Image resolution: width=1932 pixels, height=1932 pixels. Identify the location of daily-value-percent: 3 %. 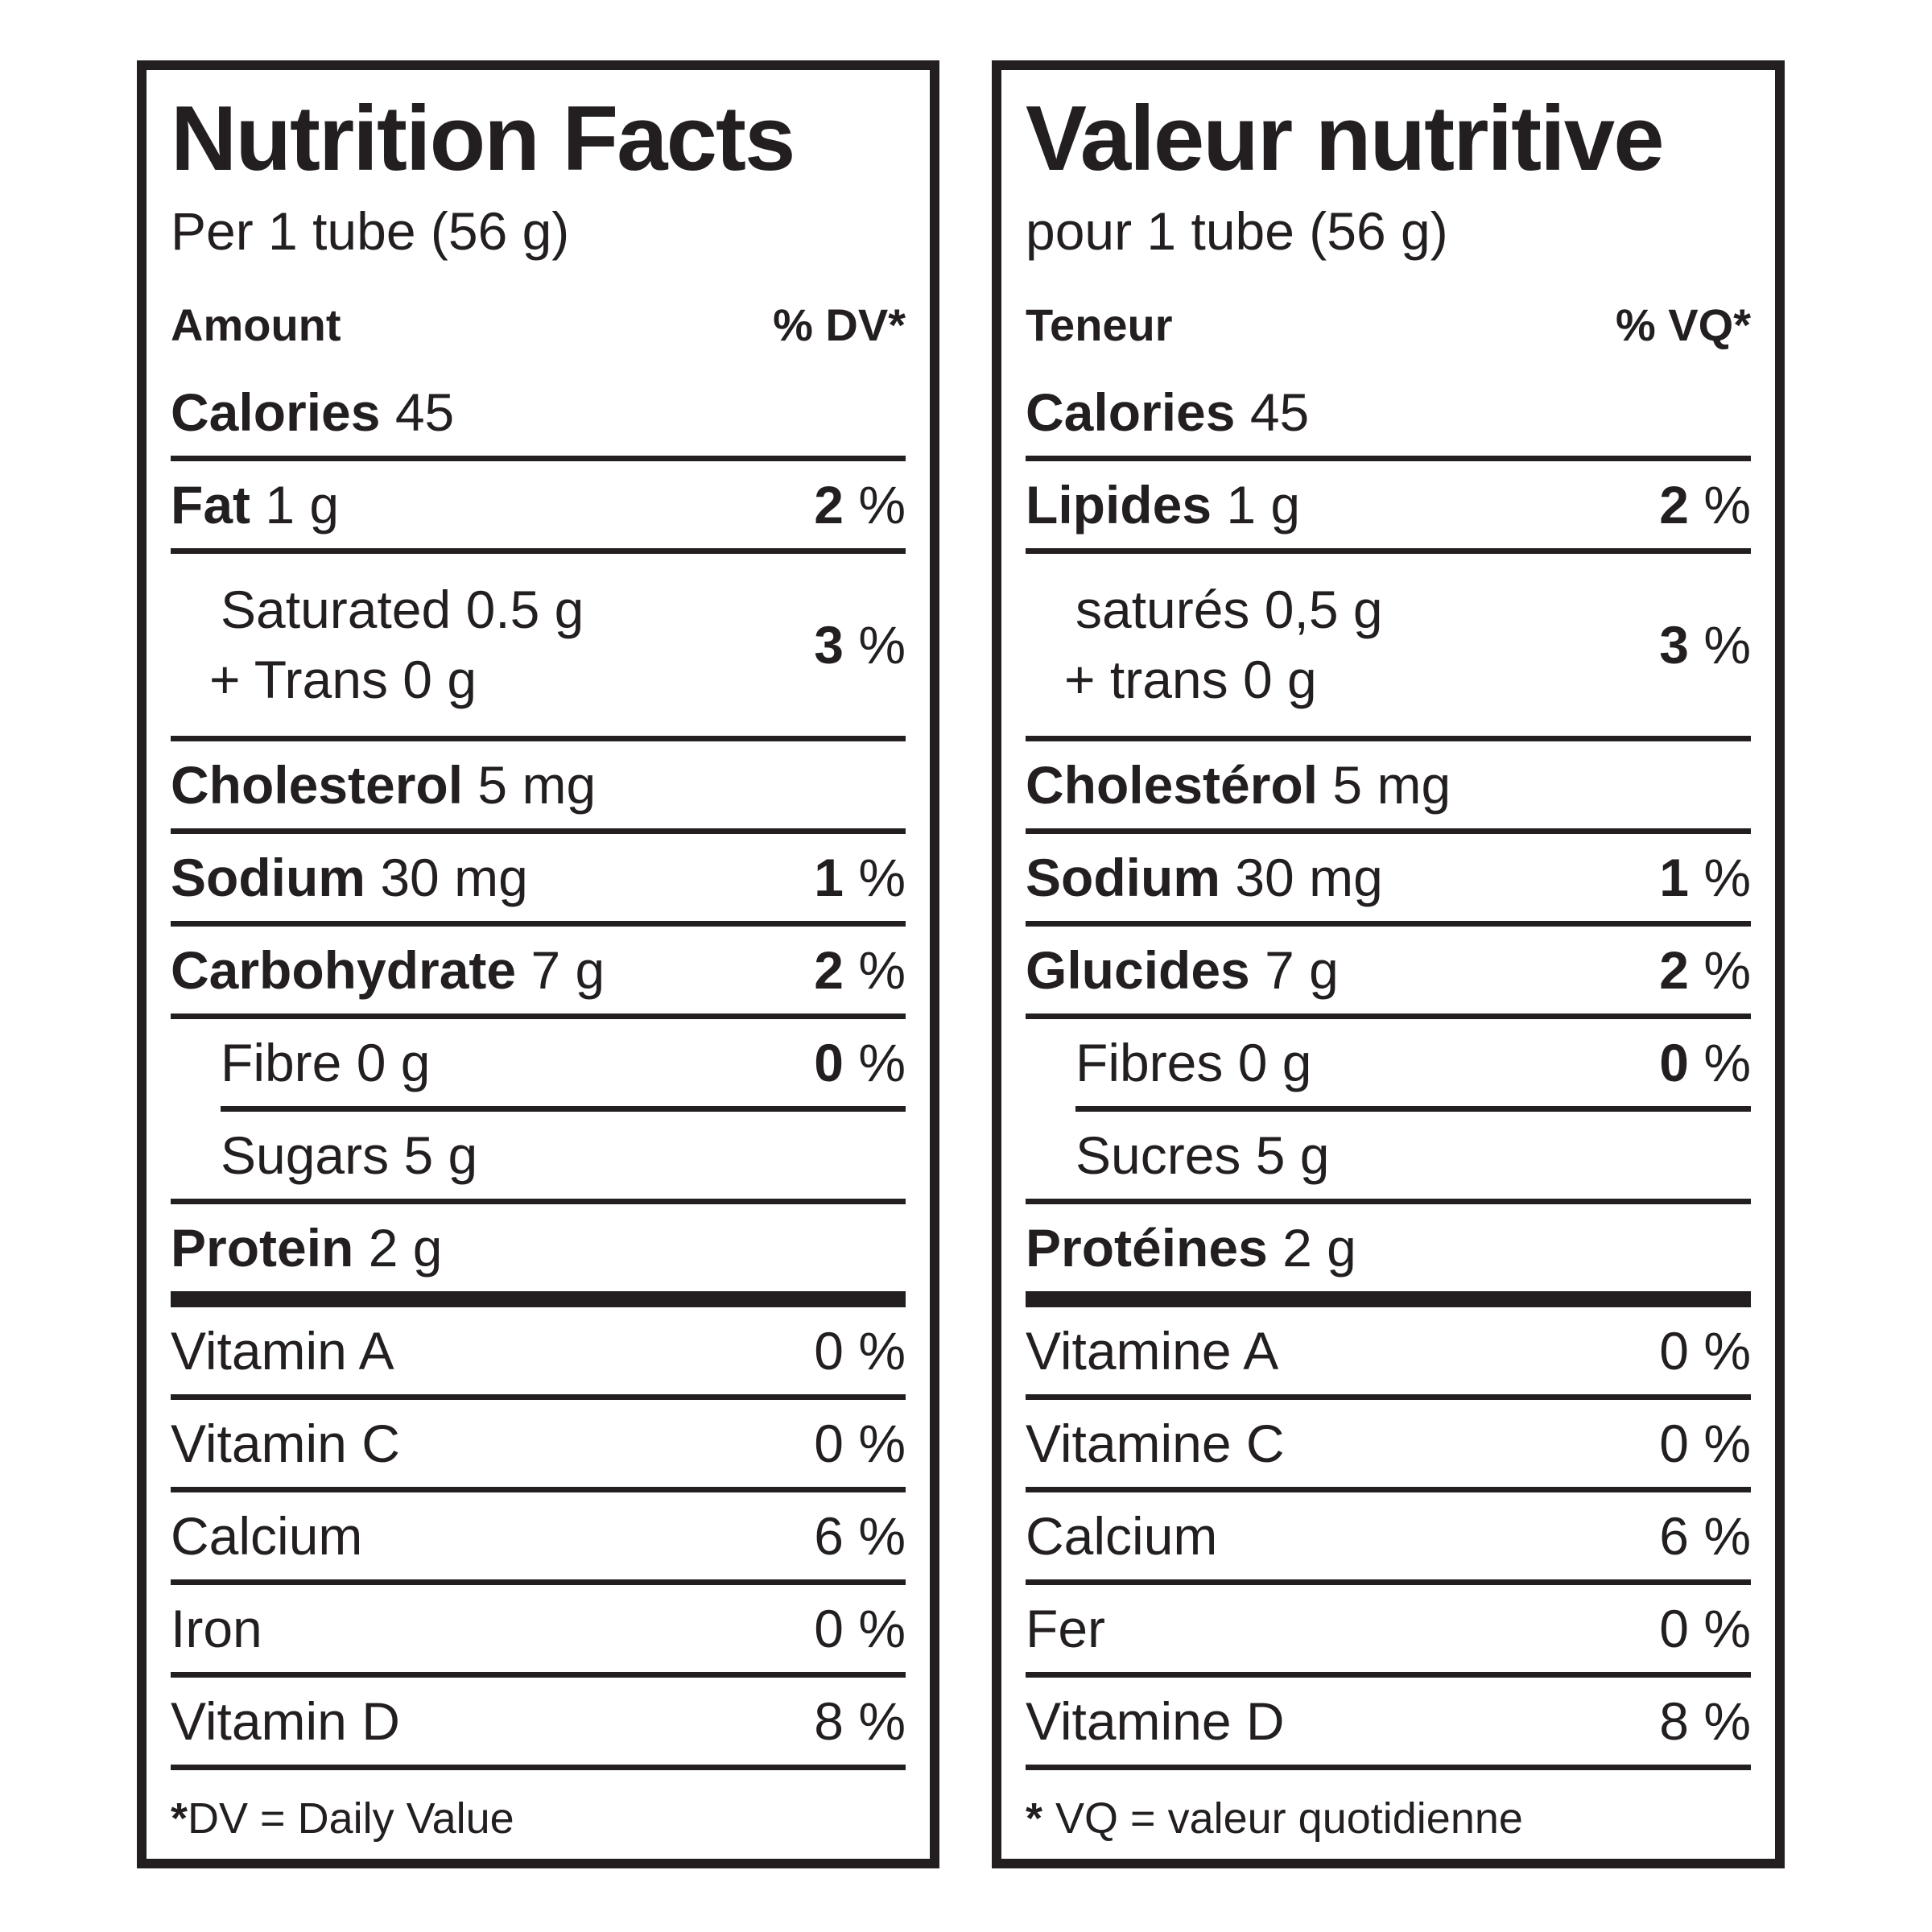
(1705, 644).